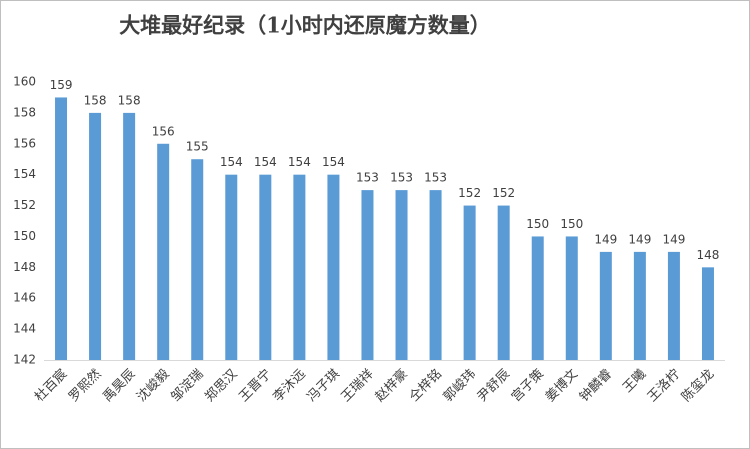  Describe the element at coordinates (708, 255) in the screenshot. I see `data-label: 148` at that location.